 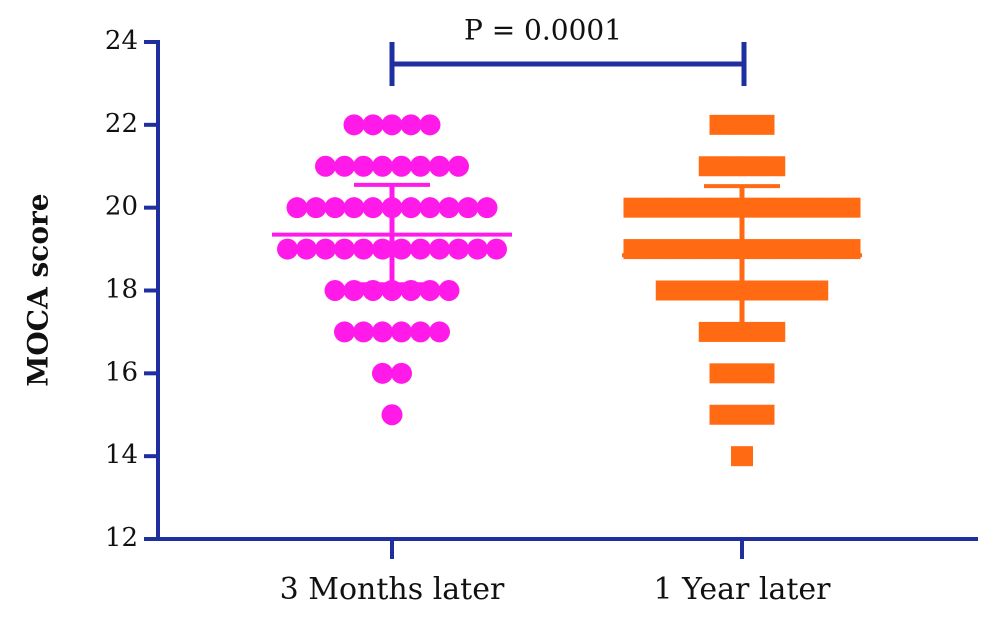 I want to click on y-tick-label: 14, so click(x=121, y=455).